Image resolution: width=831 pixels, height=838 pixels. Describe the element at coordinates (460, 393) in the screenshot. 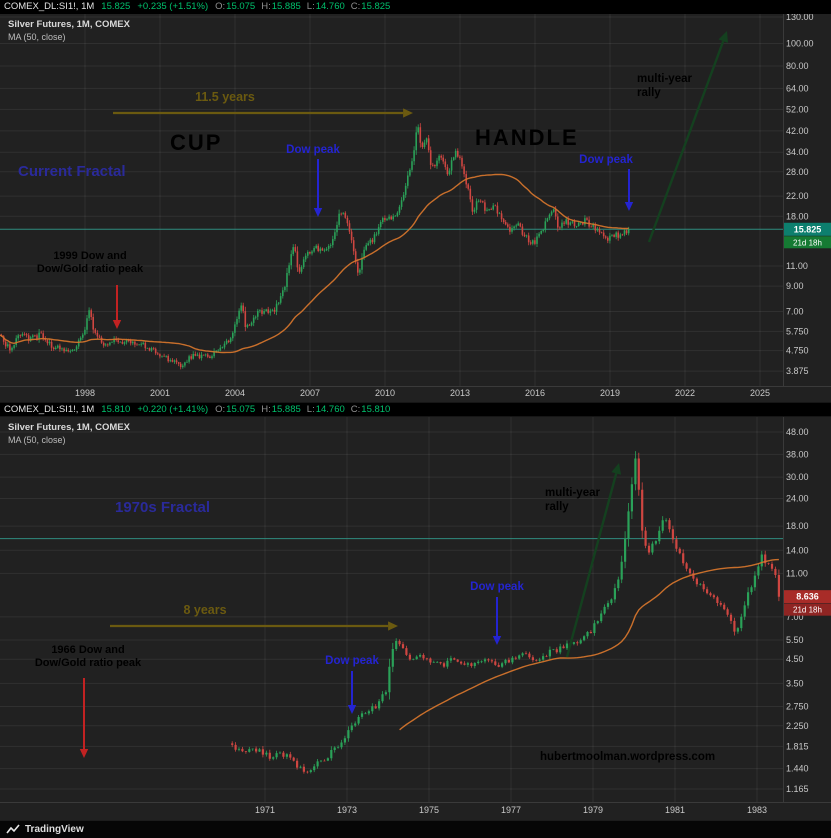

I see `svg-text: 2013` at that location.